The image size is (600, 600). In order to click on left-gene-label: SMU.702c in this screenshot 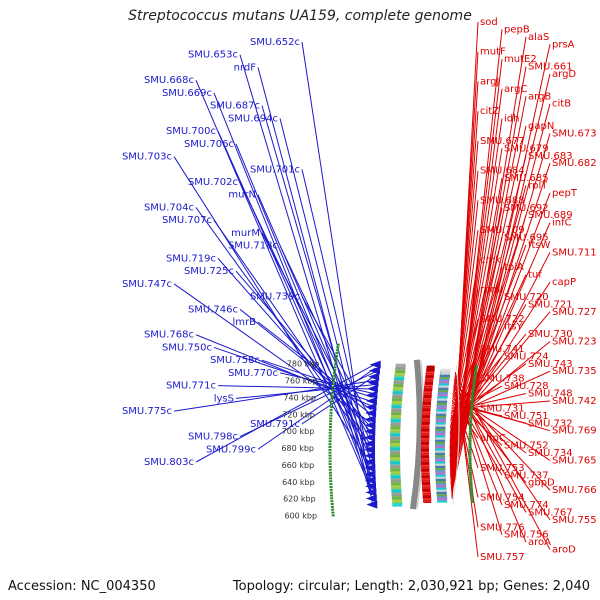, I will do `click(213, 182)`.